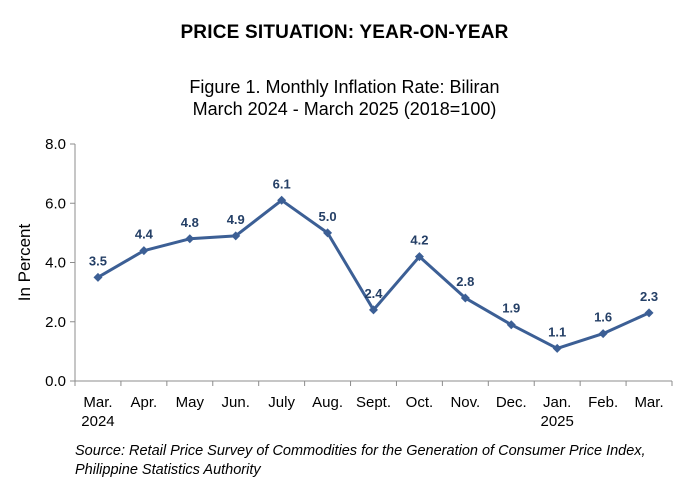  I want to click on y-tick-label: 6.0, so click(55, 203).